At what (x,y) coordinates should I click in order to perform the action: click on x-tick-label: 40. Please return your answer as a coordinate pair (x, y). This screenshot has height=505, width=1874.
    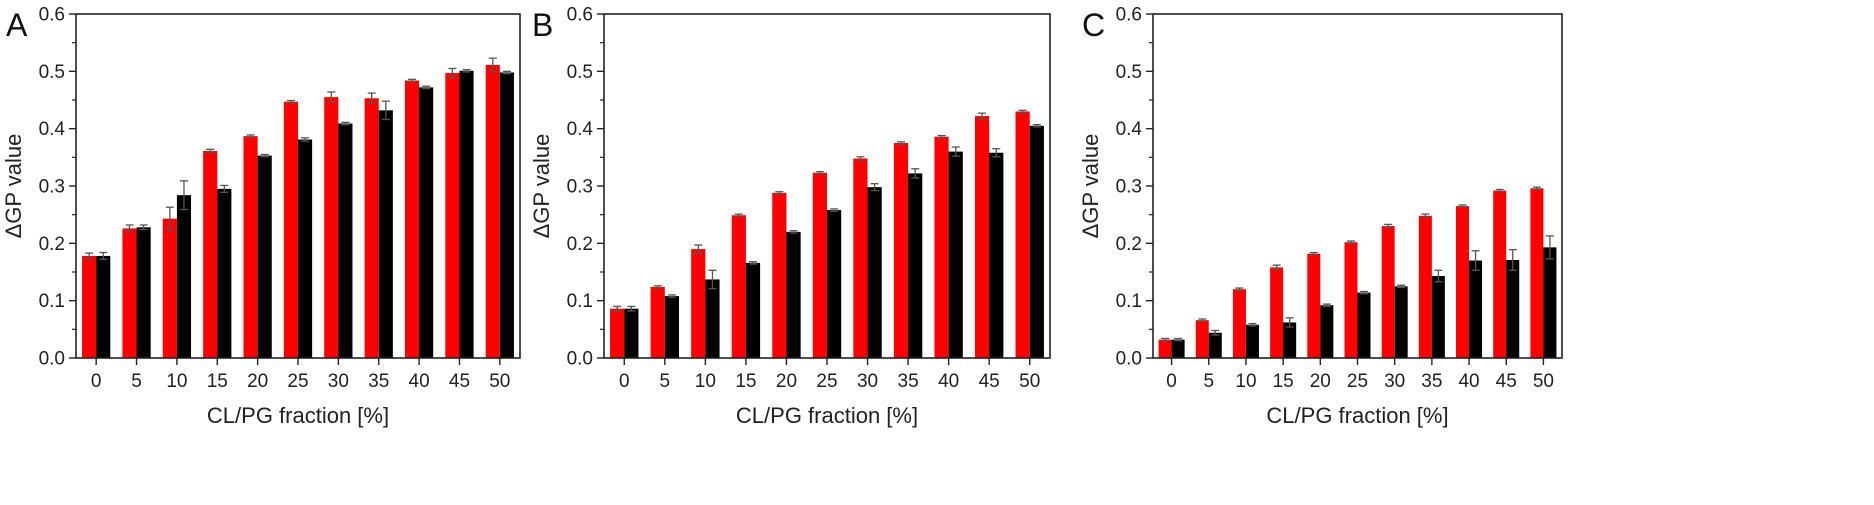
    Looking at the image, I should click on (419, 381).